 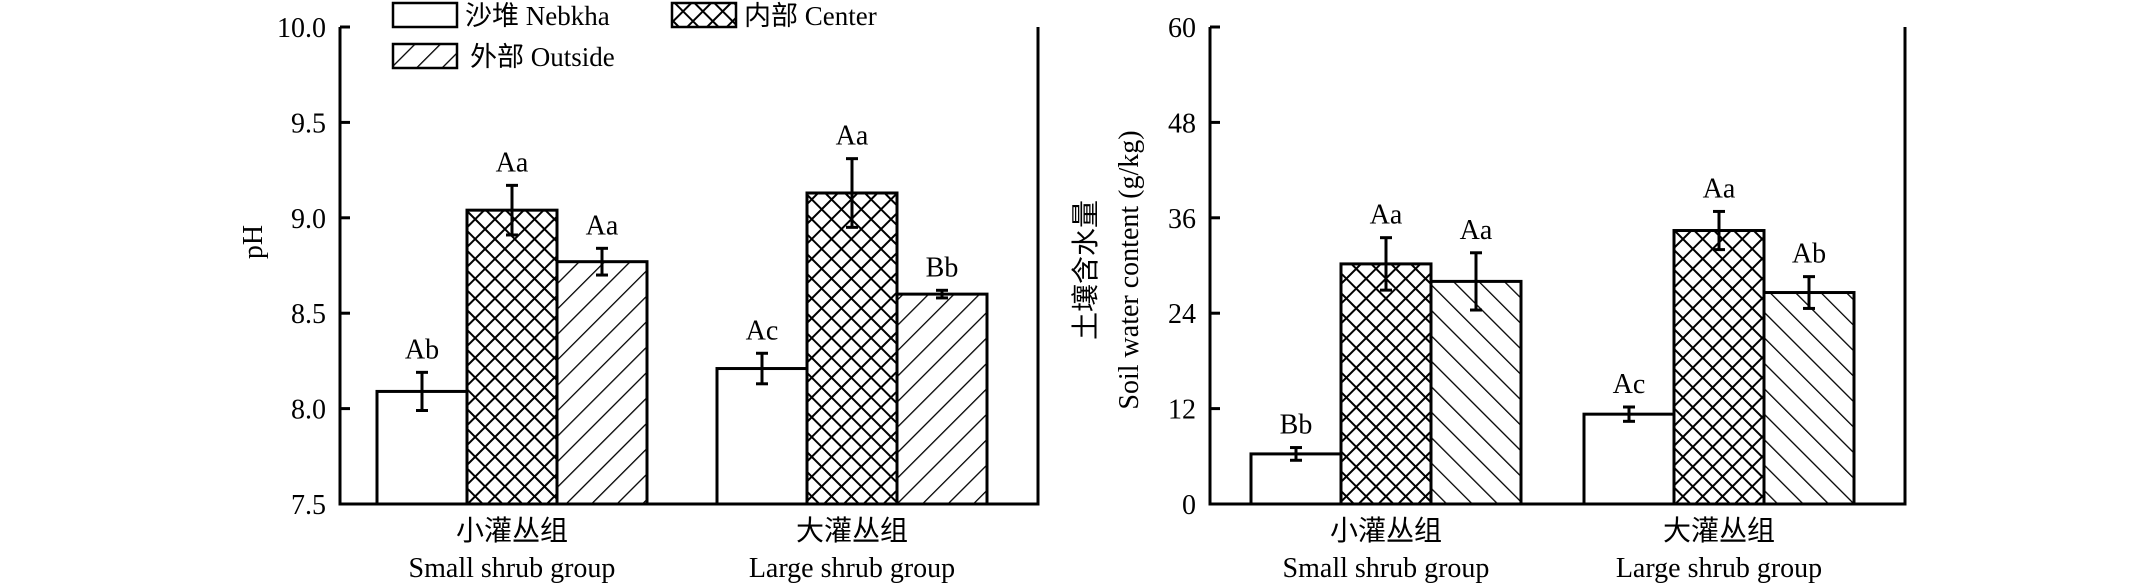 I want to click on legend-item-nebkha: 沙堆 Nebkha, so click(x=500, y=16).